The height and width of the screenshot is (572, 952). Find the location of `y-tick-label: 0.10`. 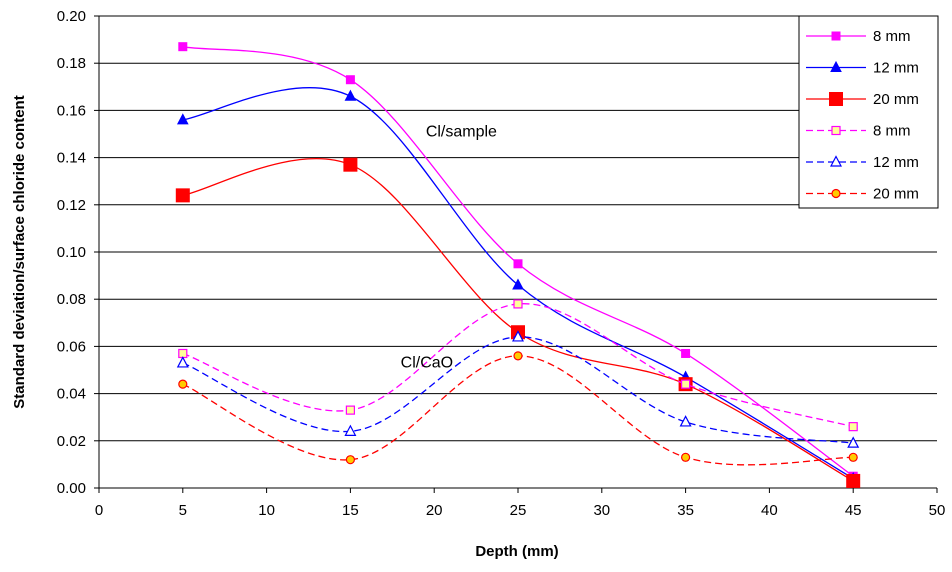

y-tick-label: 0.10 is located at coordinates (71, 252).